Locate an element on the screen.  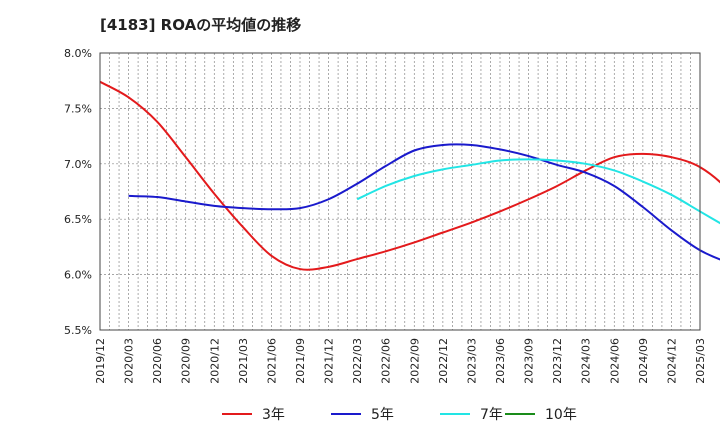
x-tick-label: 2024/06 is located at coordinates (614, 361).